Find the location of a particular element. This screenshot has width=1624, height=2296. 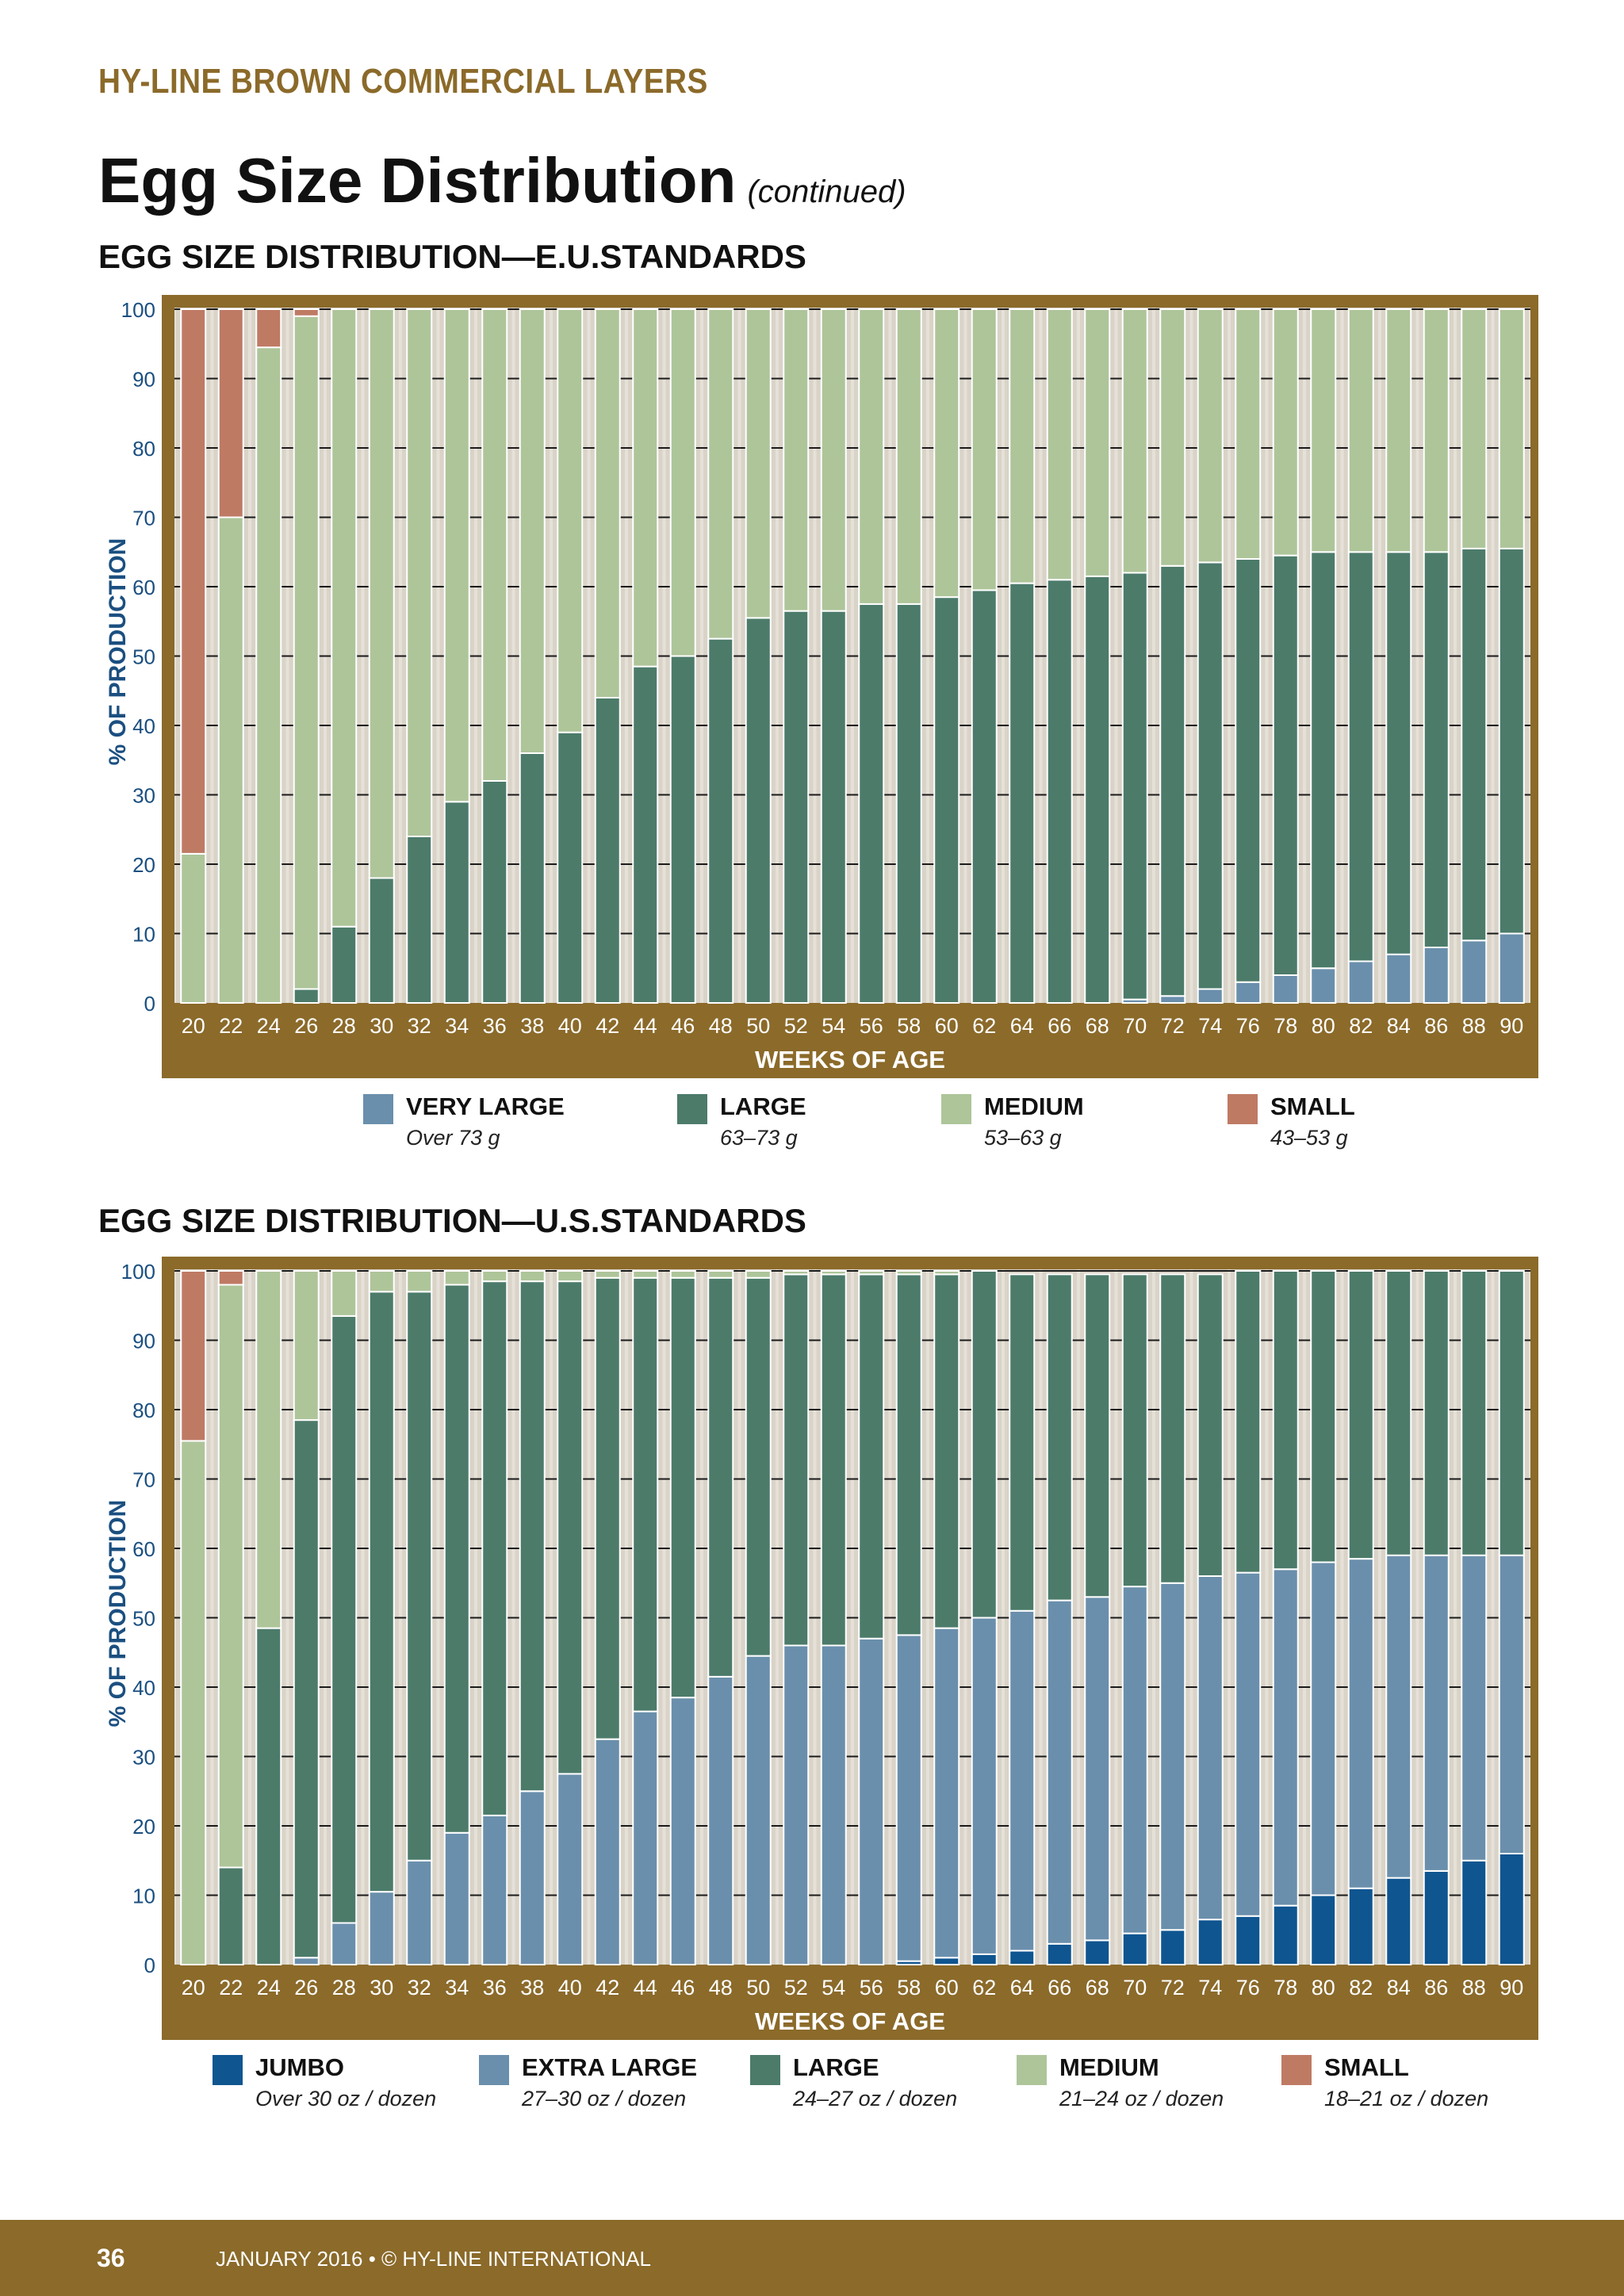

x-tick-label: 20 is located at coordinates (193, 1988).